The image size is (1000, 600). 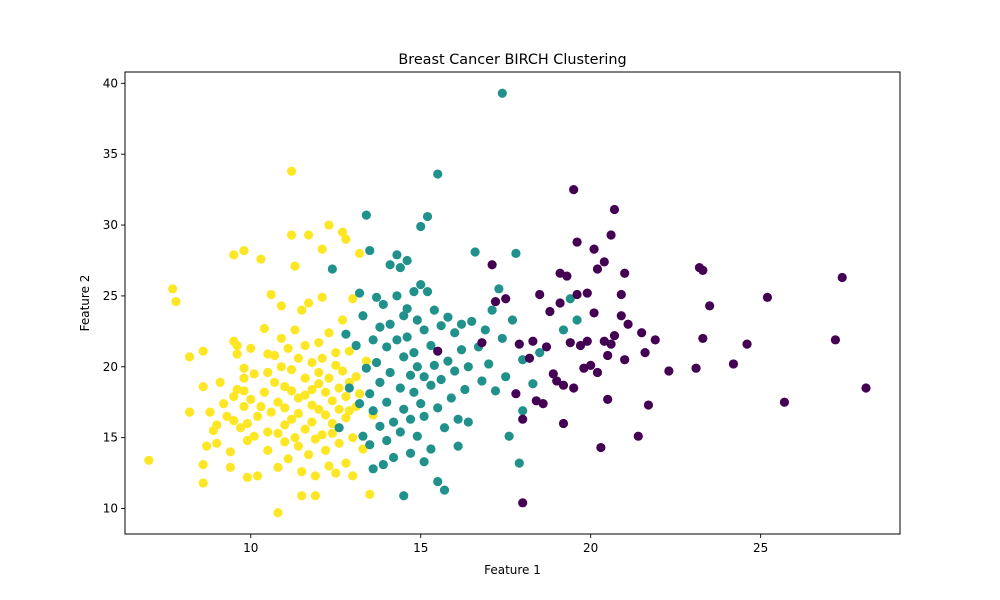 I want to click on y-tick-label: 30, so click(x=110, y=225).